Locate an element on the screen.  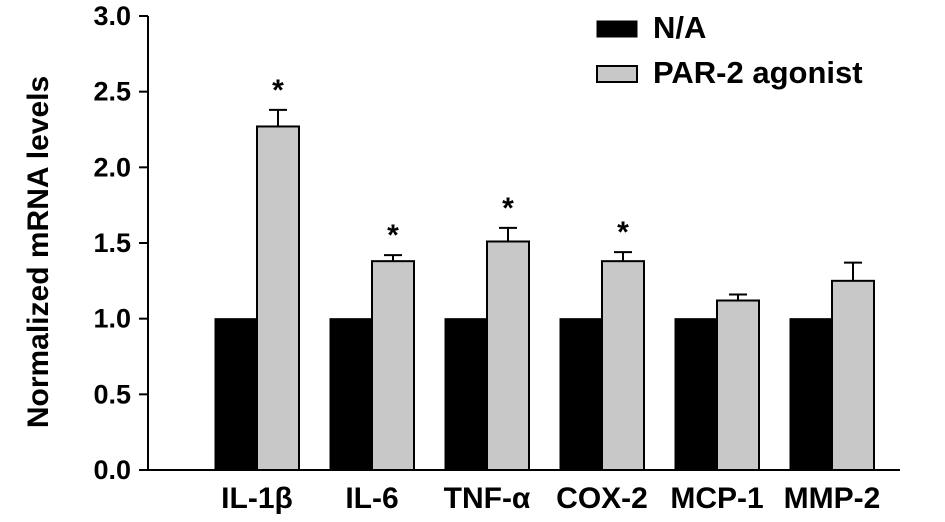
y-axis-title-group: Normalized mRNA levels is located at coordinates (38, 252).